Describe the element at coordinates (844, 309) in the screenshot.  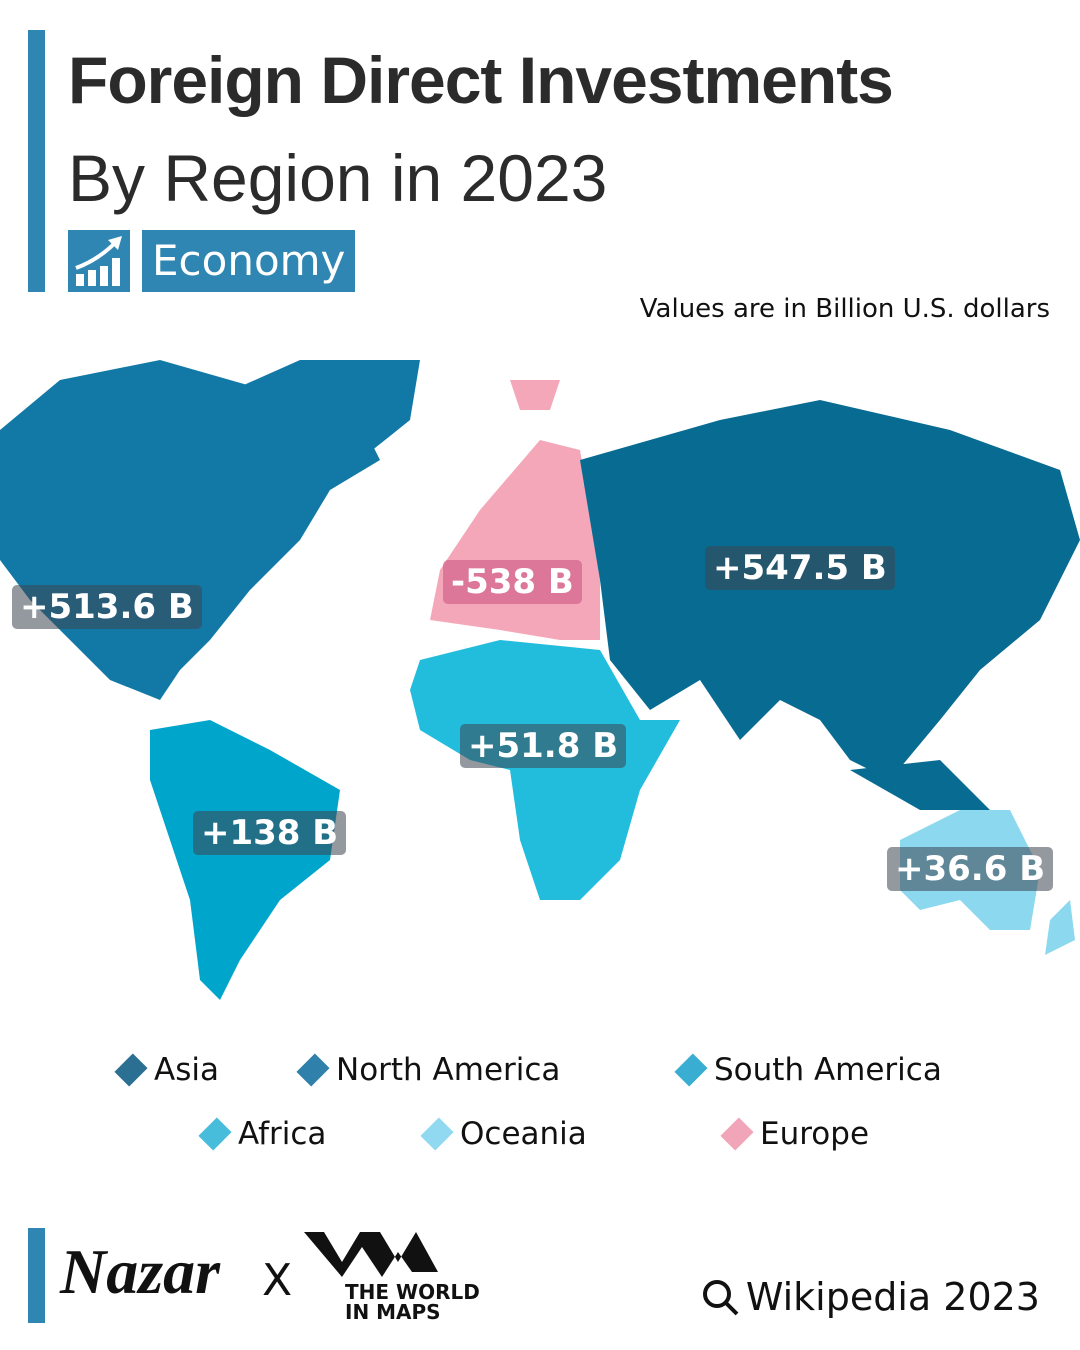
I see `units-note: Values are in Billion U.S. dollars` at that location.